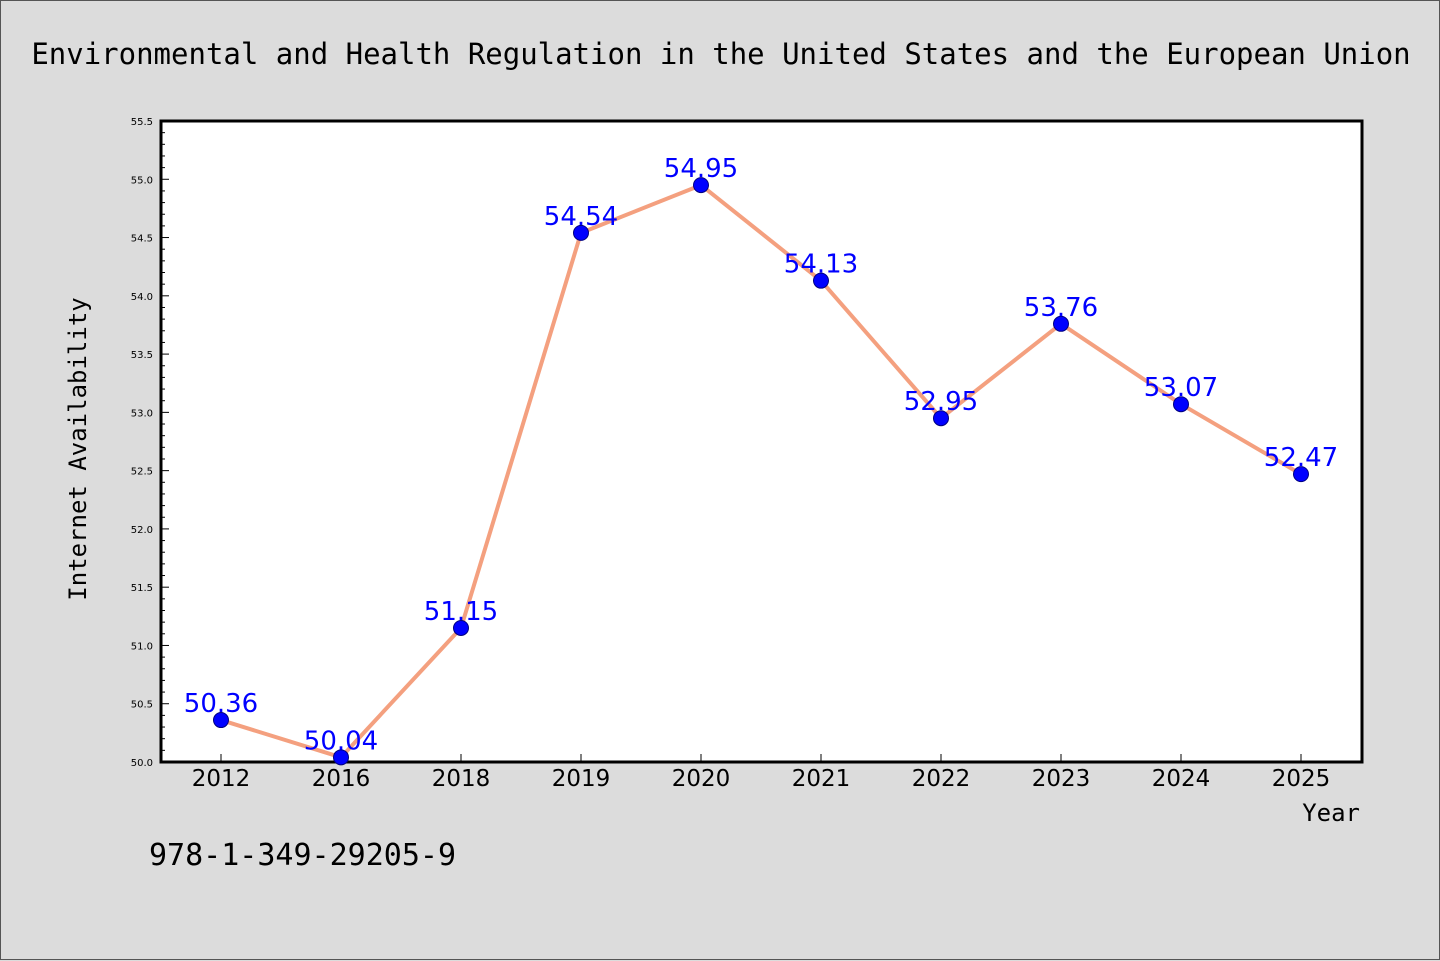 This screenshot has width=1440, height=961. What do you see at coordinates (701, 779) in the screenshot?
I see `x-tick-label: 2020` at bounding box center [701, 779].